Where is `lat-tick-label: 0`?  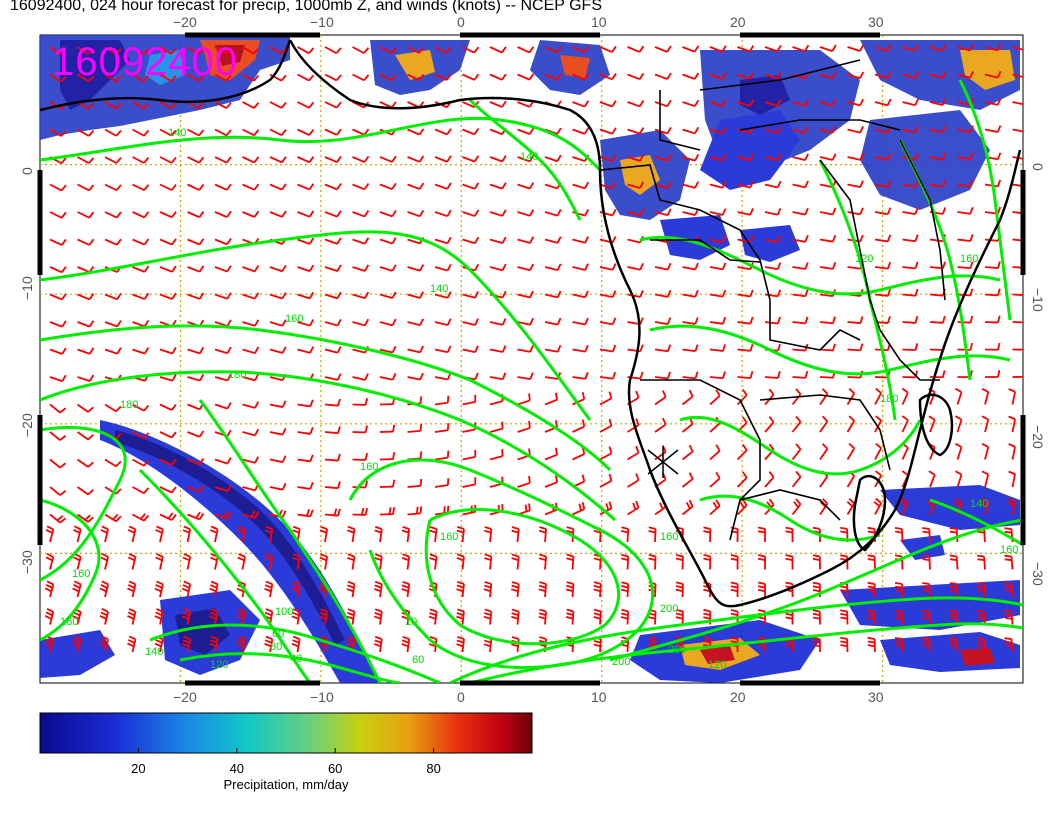 lat-tick-label: 0 is located at coordinates (27, 171).